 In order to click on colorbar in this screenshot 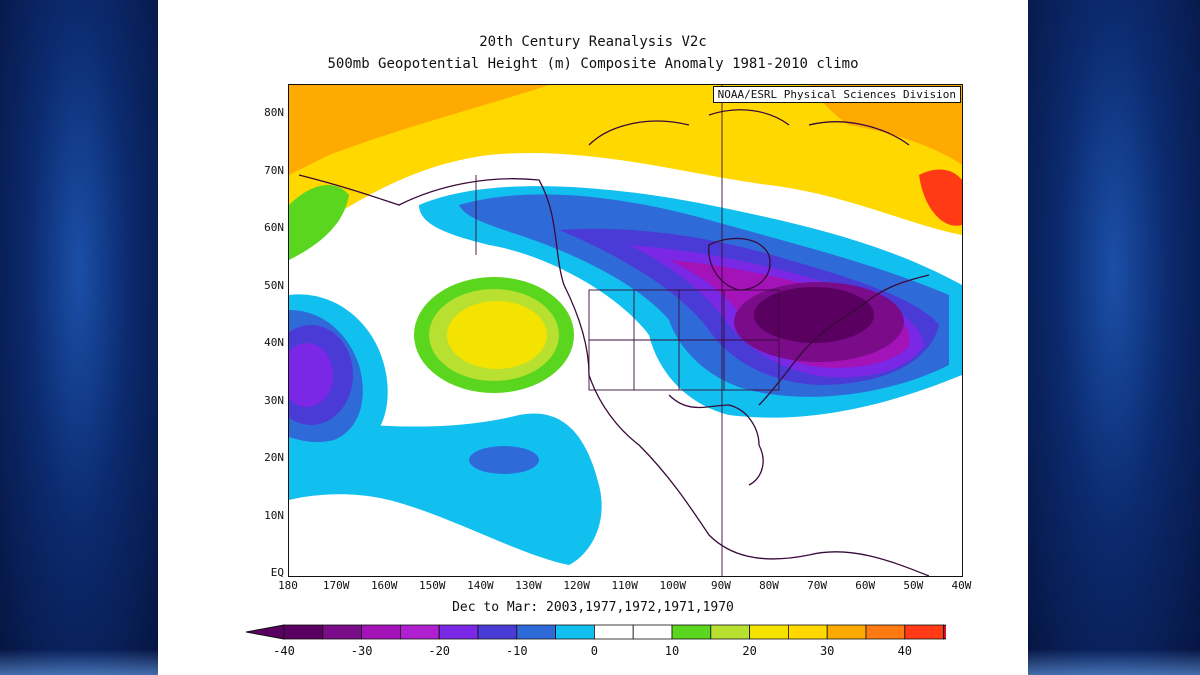, I will do `click(596, 632)`.